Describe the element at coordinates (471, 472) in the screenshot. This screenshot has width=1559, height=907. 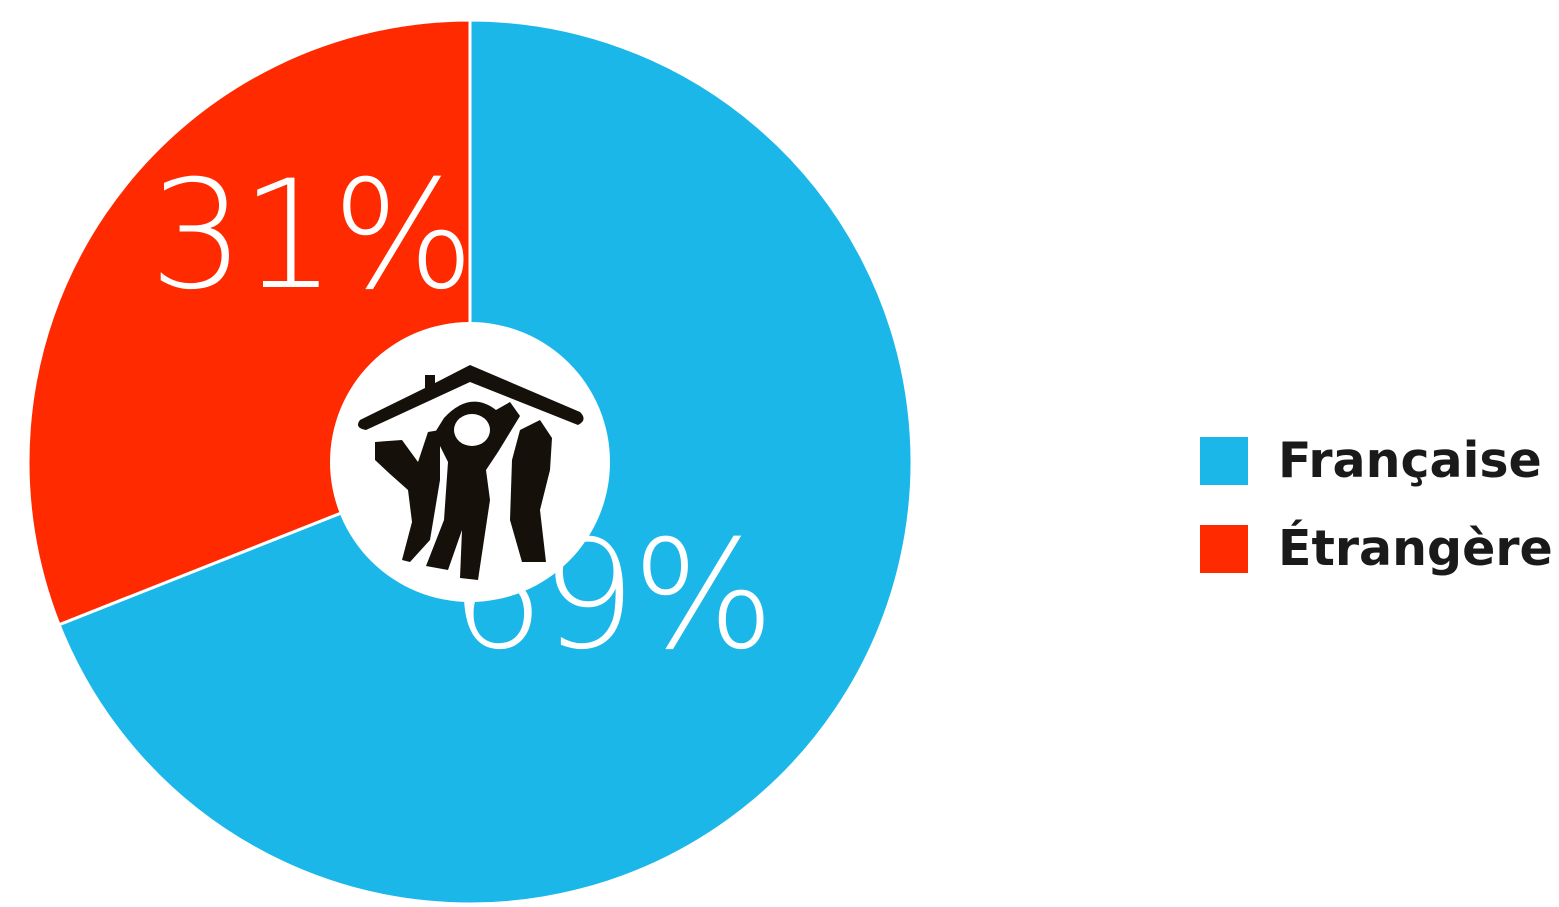
I see `house-family-logo-icon` at that location.